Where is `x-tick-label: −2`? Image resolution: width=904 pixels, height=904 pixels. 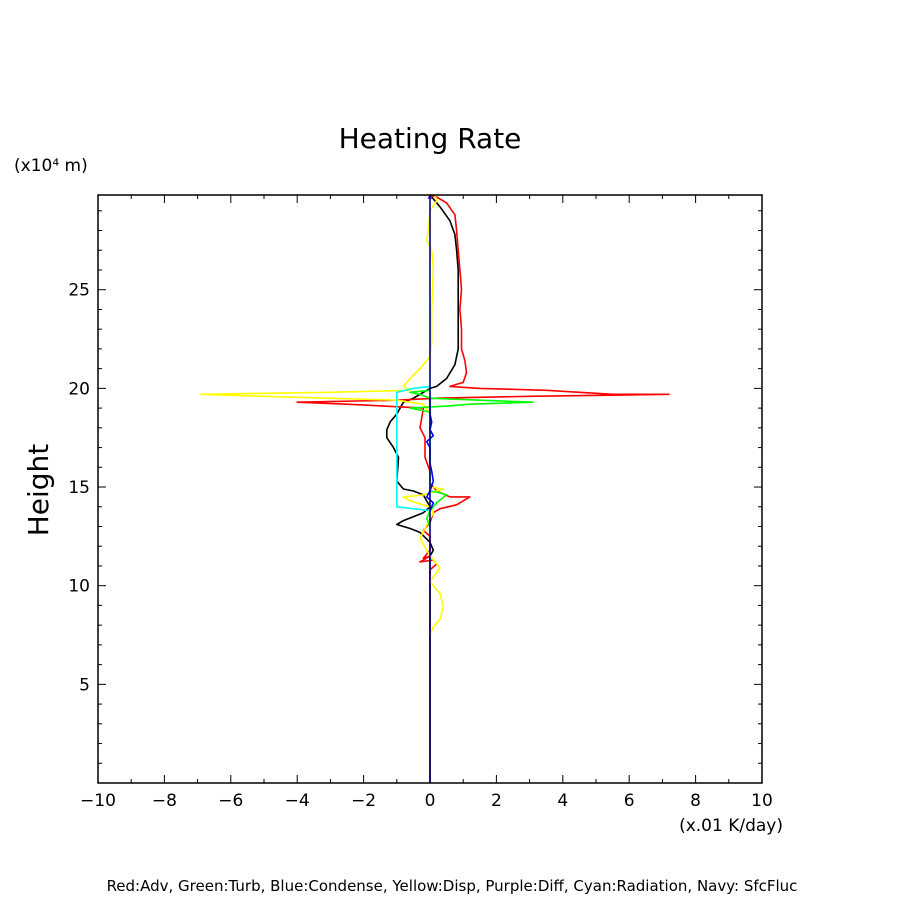
x-tick-label: −2 is located at coordinates (363, 801).